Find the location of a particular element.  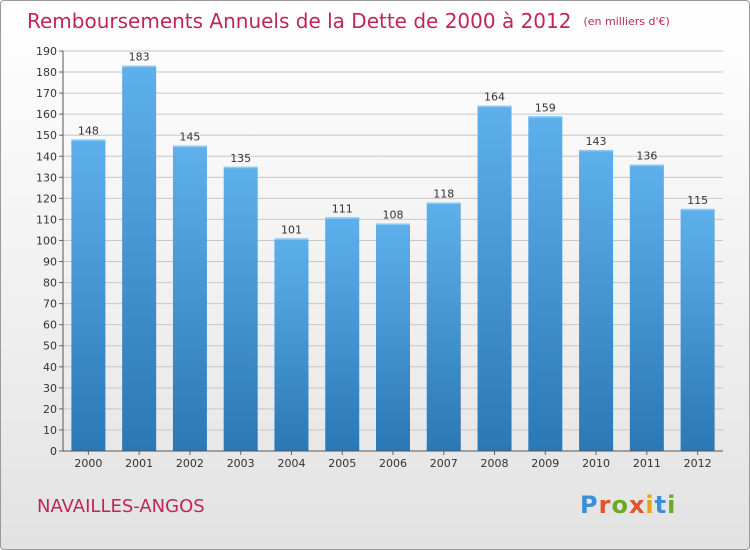

data-label: 159 is located at coordinates (545, 107).